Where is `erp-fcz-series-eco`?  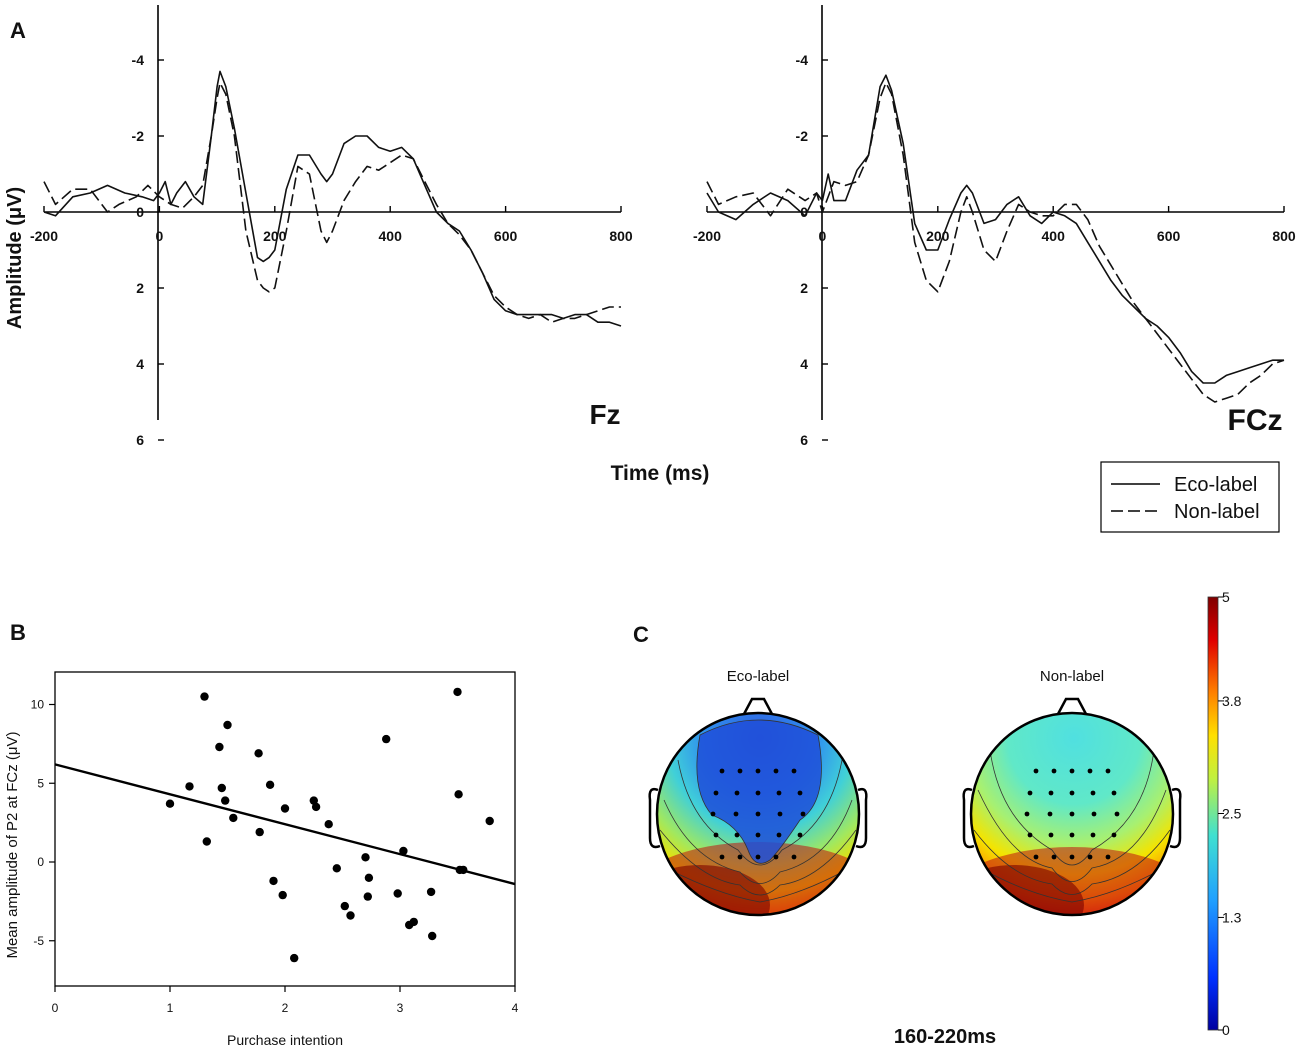
erp-fcz-series-eco is located at coordinates (995, 229).